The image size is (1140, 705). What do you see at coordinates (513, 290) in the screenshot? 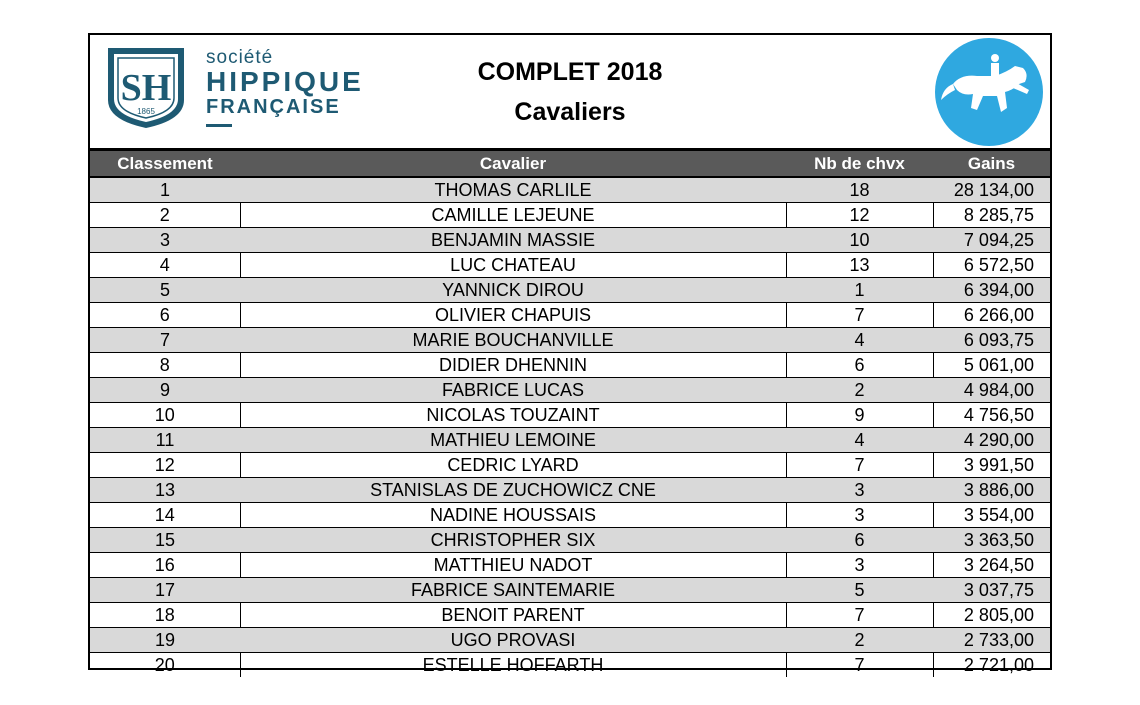
I see `cell-rider: YANNICK DIROU` at bounding box center [513, 290].